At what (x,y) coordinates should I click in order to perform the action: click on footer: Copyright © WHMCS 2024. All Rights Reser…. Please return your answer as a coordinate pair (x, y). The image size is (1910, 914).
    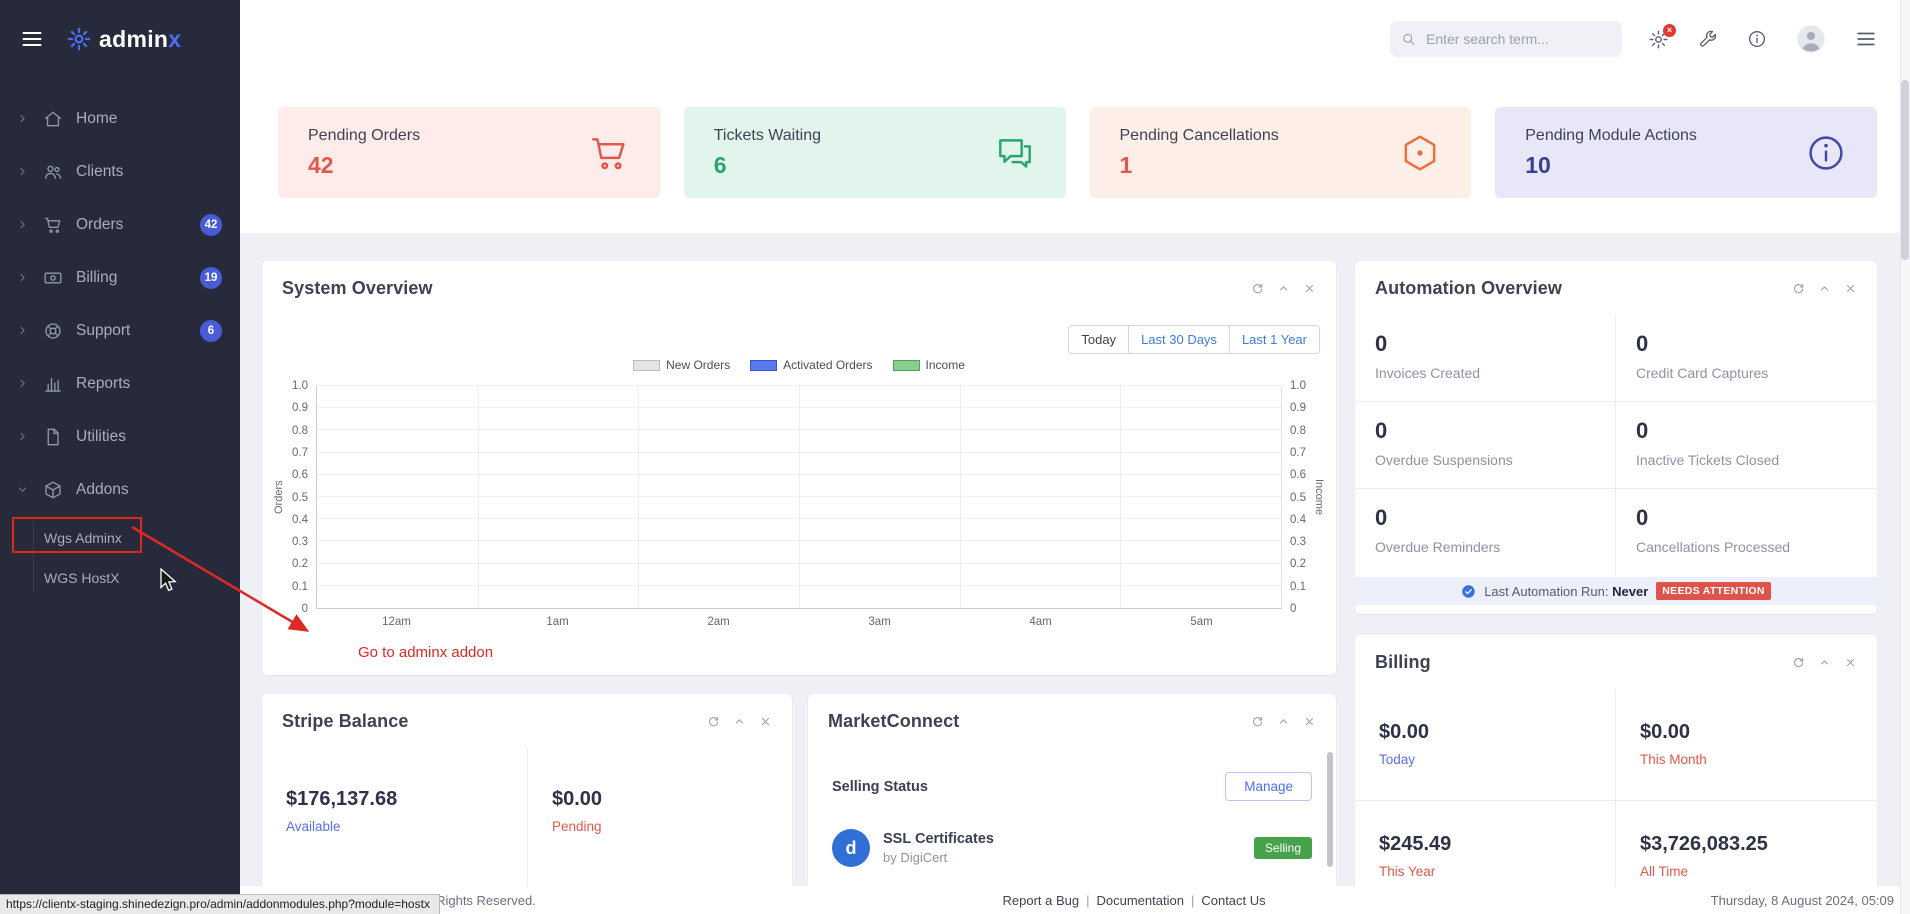
    Looking at the image, I should click on (1075, 900).